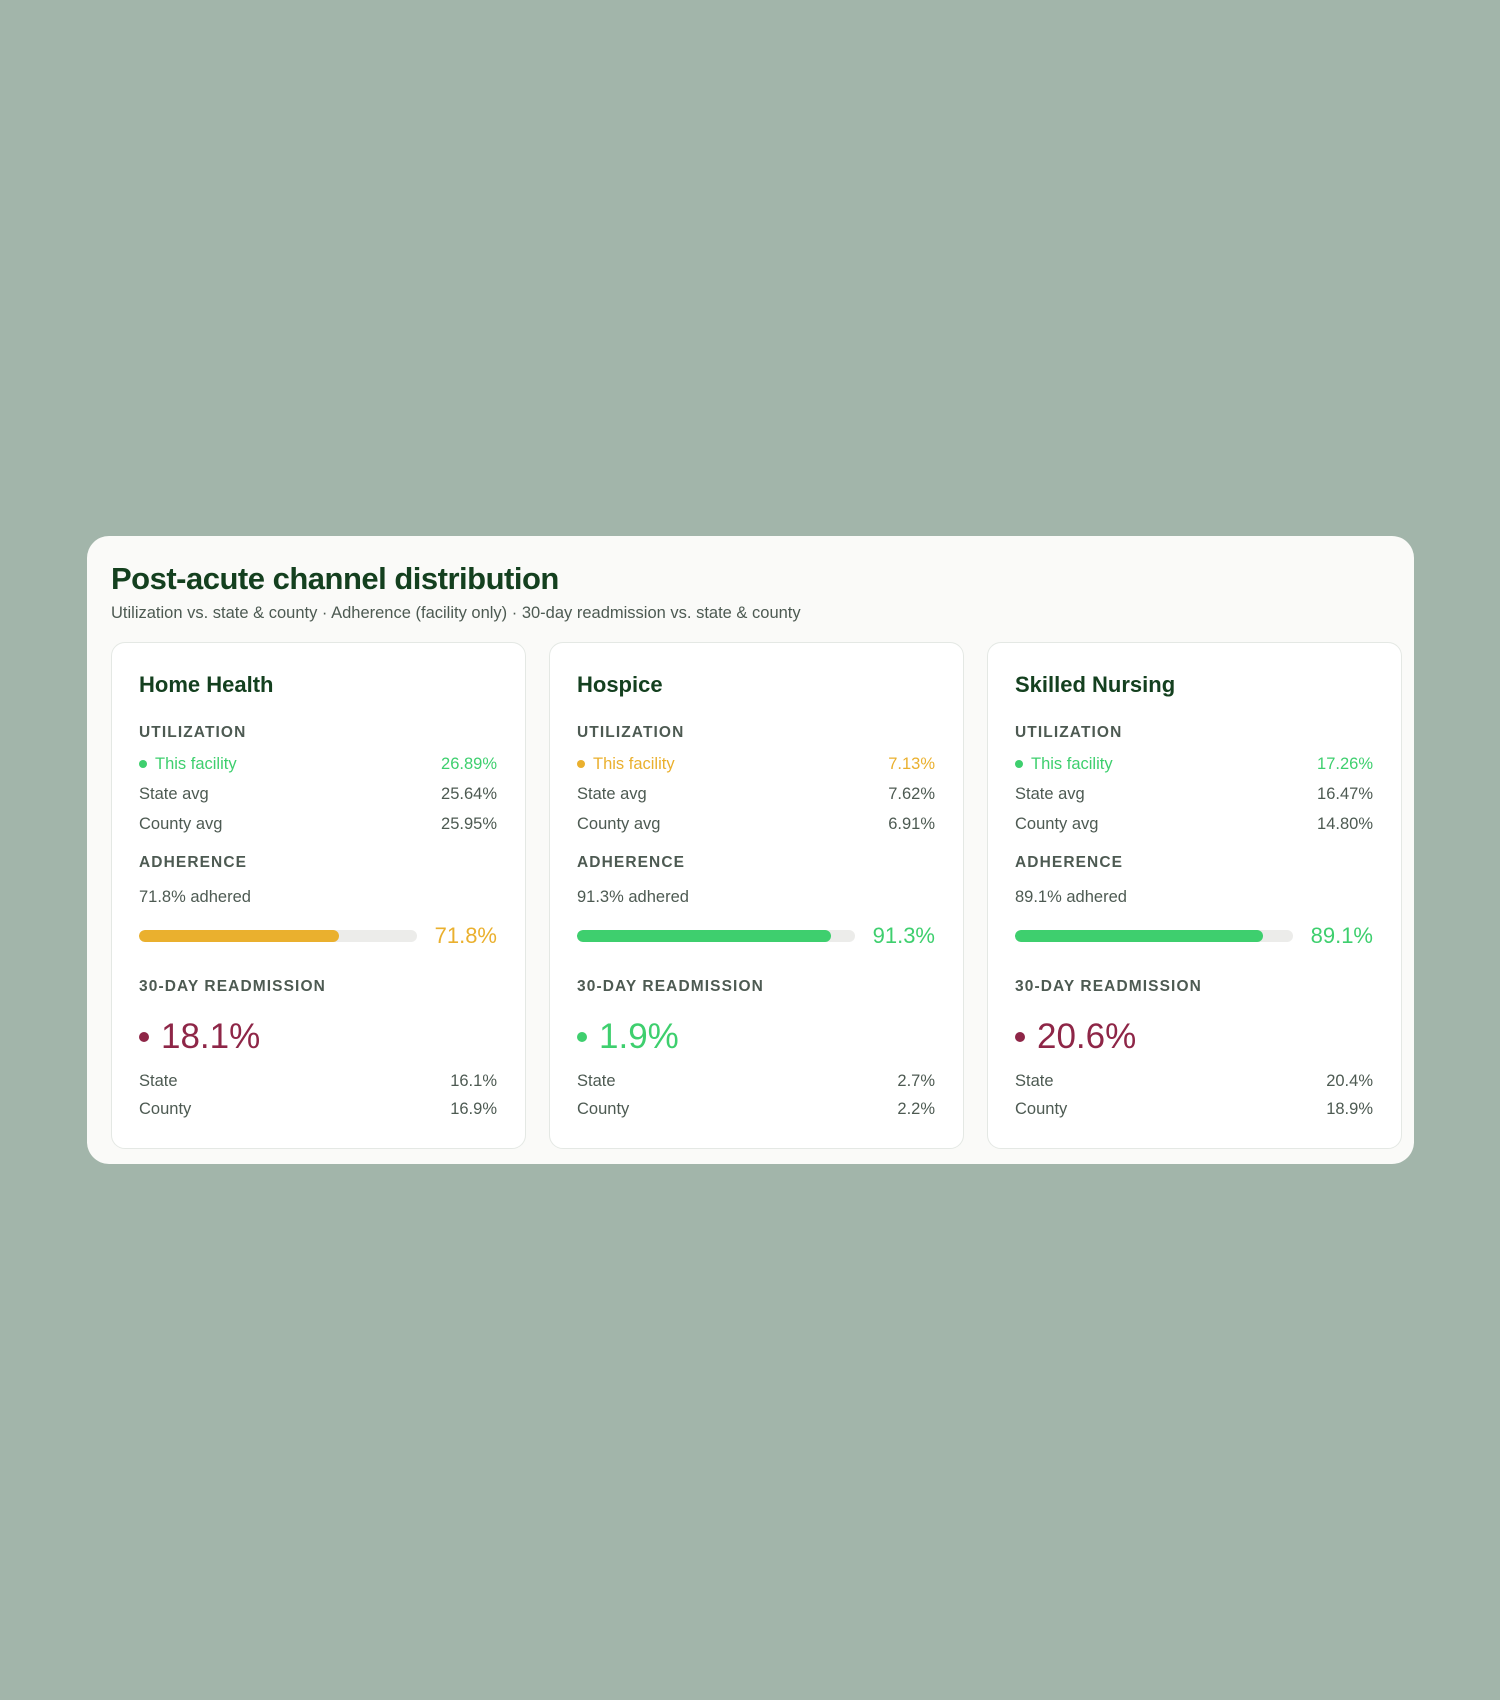 The height and width of the screenshot is (1700, 1500). Describe the element at coordinates (1087, 1036) in the screenshot. I see `readmission-value: 20.6%` at that location.